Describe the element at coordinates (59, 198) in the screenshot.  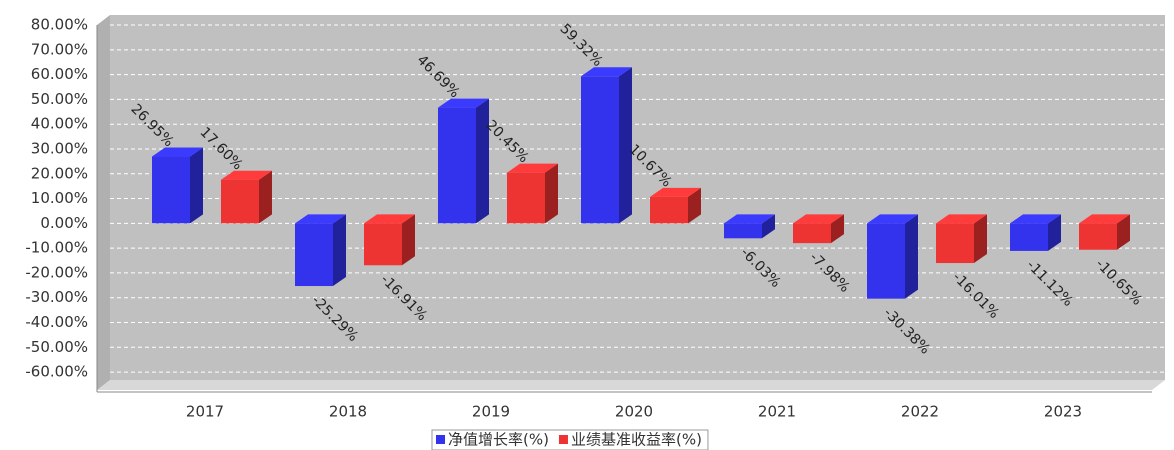
I see `y-tick-label: 10.00%` at that location.